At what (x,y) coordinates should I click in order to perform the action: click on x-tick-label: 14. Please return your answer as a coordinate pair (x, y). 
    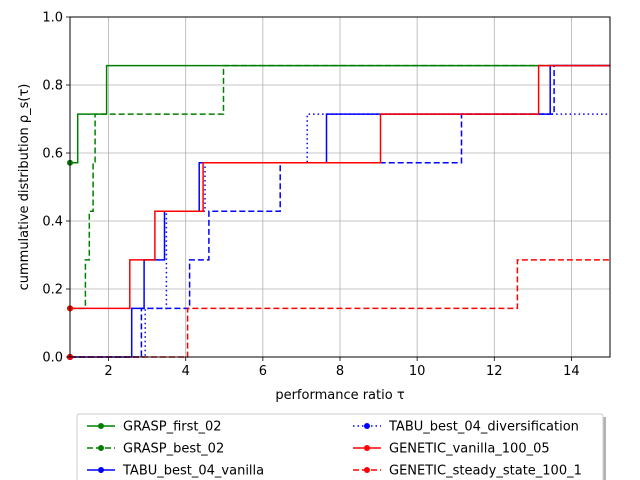
    Looking at the image, I should click on (571, 371).